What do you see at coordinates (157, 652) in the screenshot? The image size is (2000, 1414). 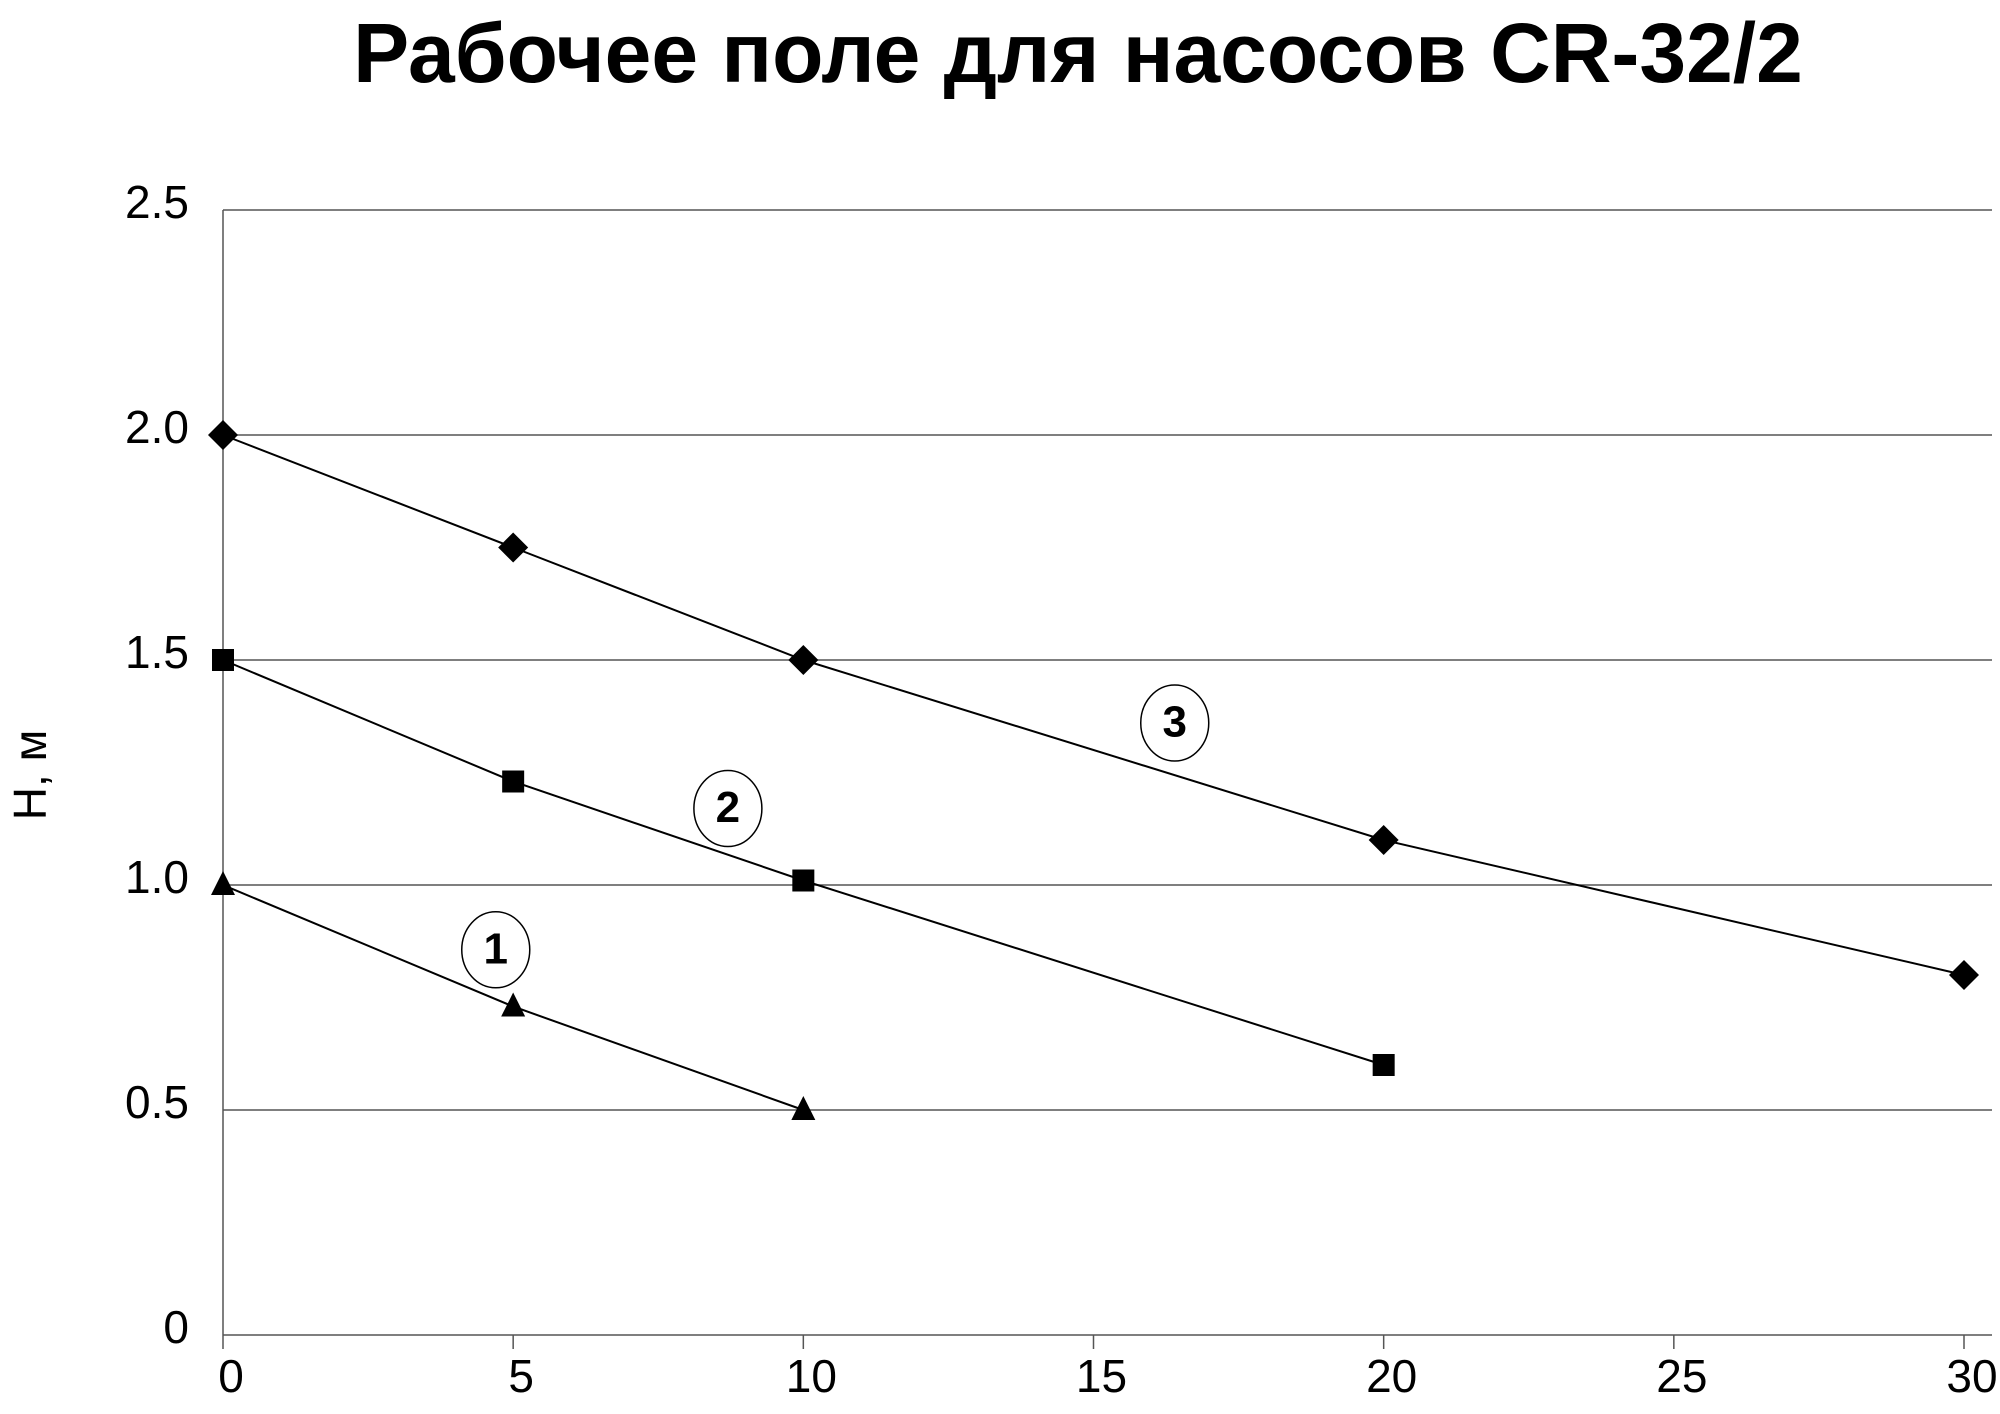 I see `y-tick-label: 1.5` at bounding box center [157, 652].